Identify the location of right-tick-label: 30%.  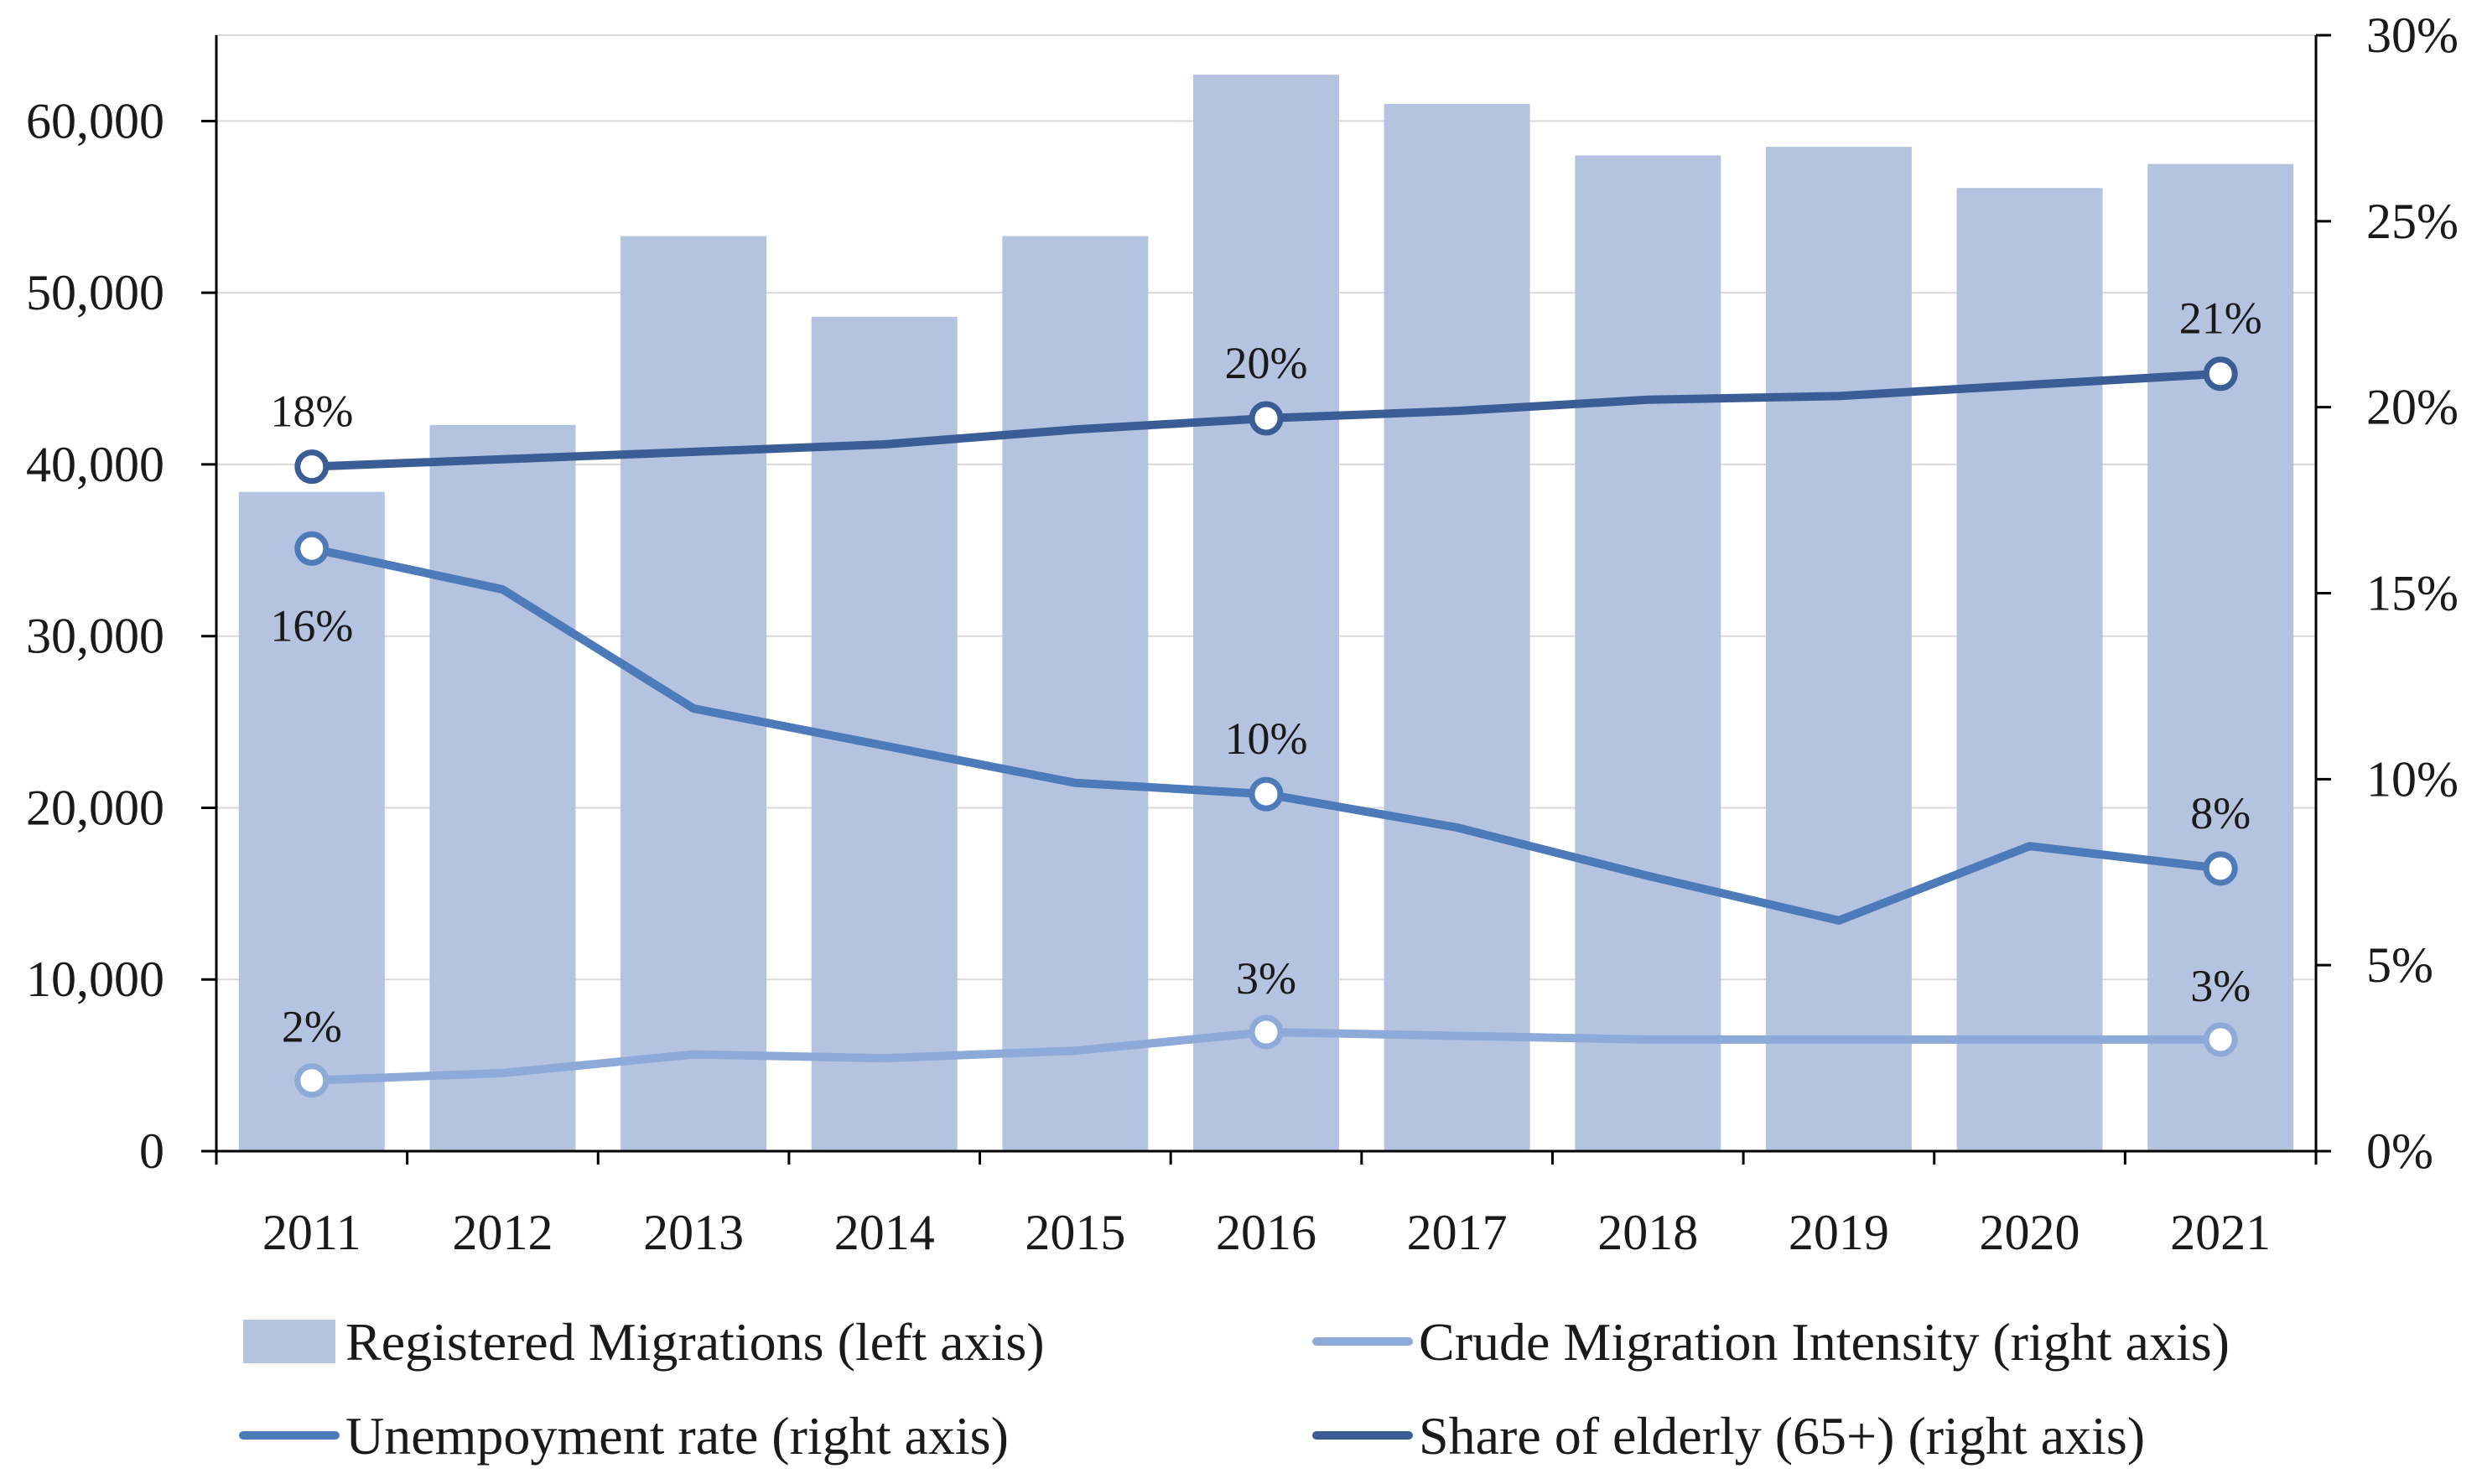
(2413, 35).